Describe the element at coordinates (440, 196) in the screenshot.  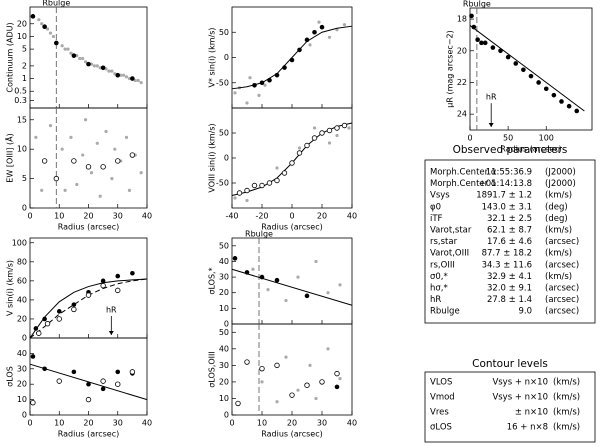
I see `param-name: Vsys` at that location.